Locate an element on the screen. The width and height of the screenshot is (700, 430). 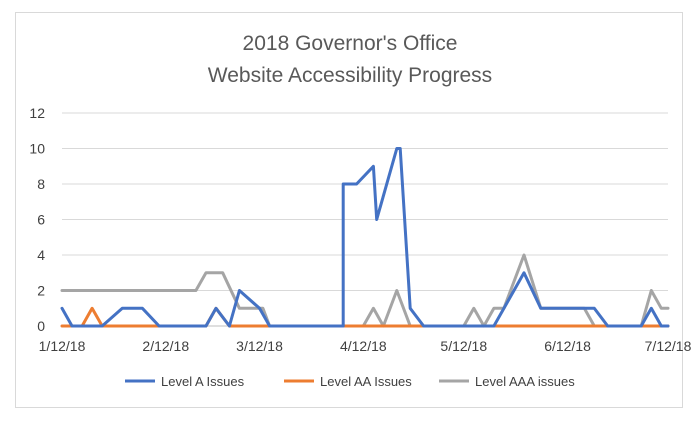
x-tick-label: 4/12/18 is located at coordinates (363, 346).